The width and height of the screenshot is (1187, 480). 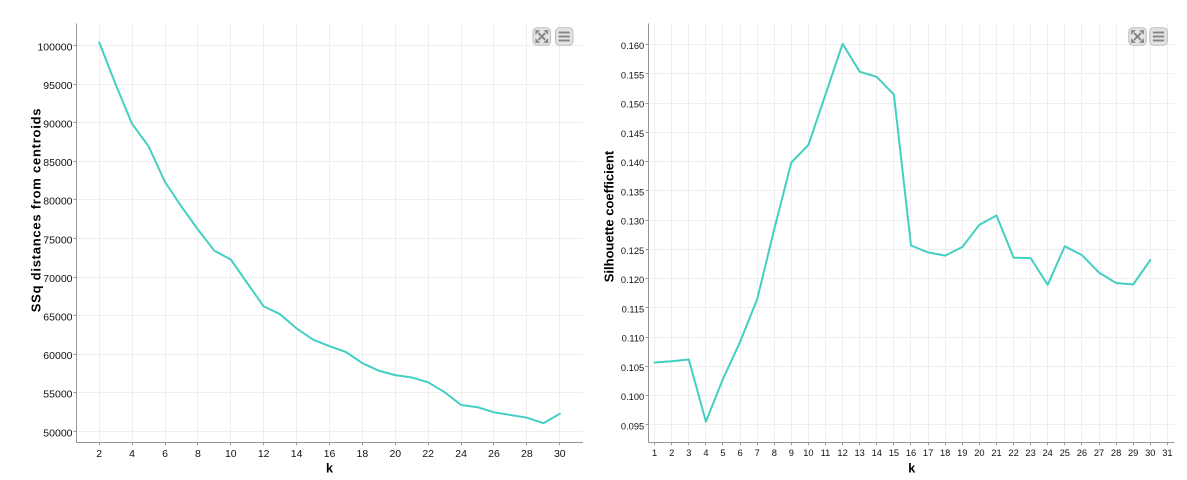 I want to click on svg-text: SSq distances from centroids, so click(x=36, y=210).